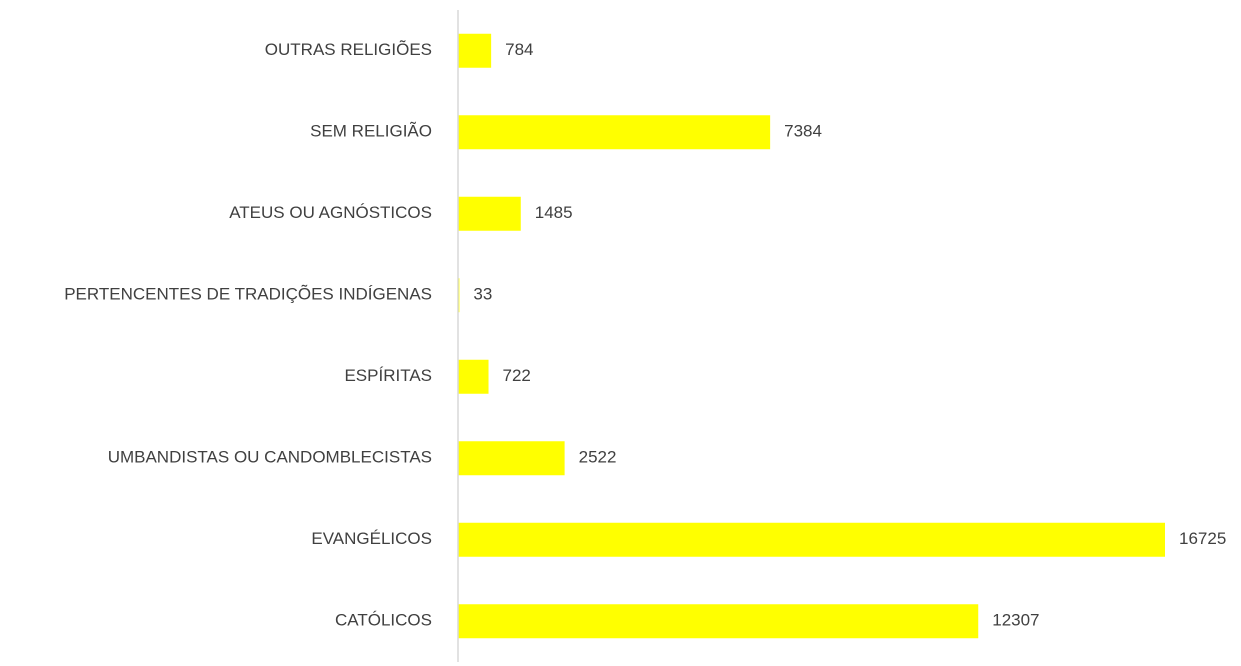  I want to click on category-label: UMBANDISTAS OU CANDOMBLECISTAS, so click(270, 457).